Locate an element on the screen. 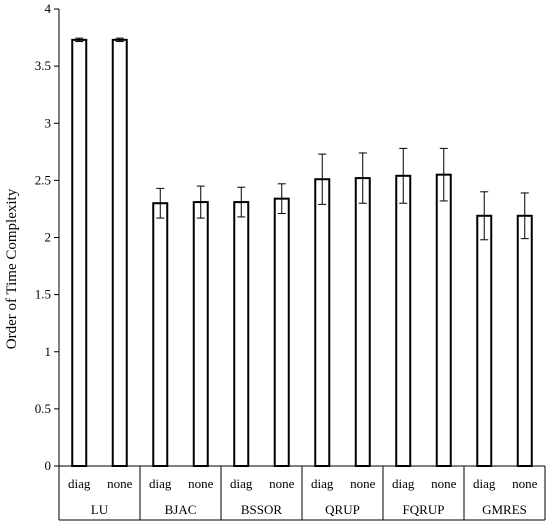 Image resolution: width=550 pixels, height=523 pixels. y-tick-label: 2.5 is located at coordinates (43, 179).